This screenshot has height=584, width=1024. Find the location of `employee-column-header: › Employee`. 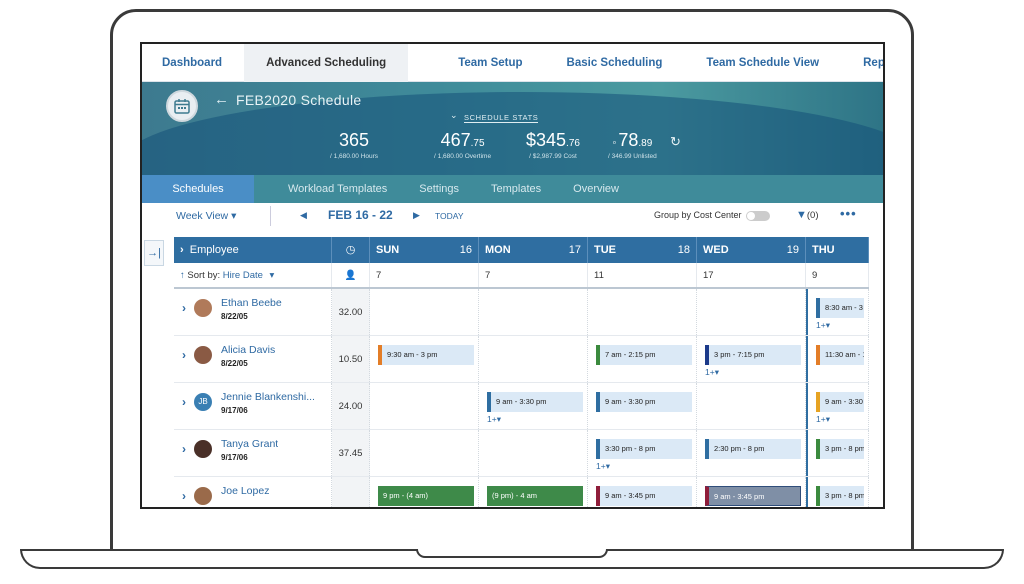

employee-column-header: › Employee is located at coordinates (253, 250).